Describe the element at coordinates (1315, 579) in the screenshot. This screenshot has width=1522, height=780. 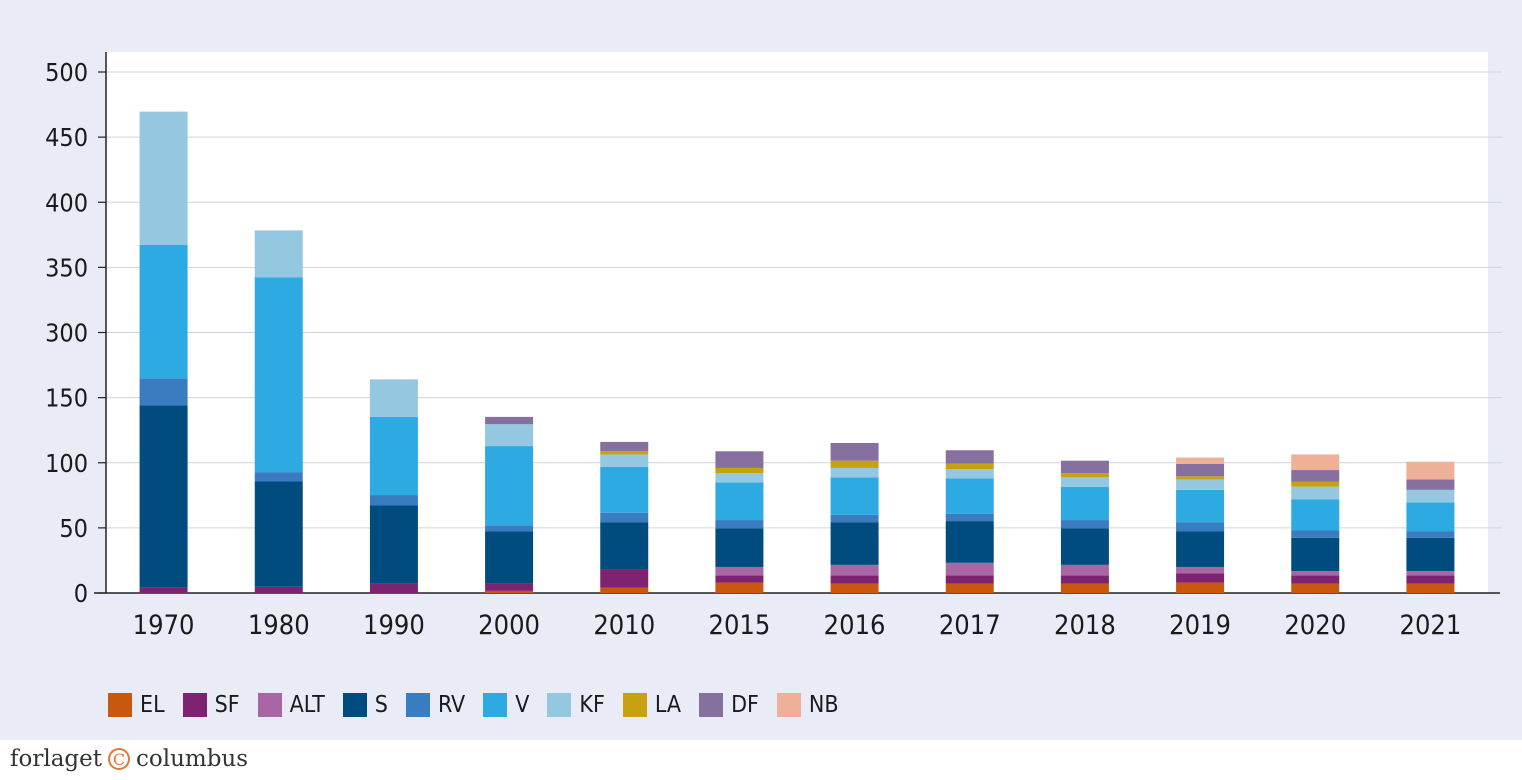
I see `bar-sf-2020` at that location.